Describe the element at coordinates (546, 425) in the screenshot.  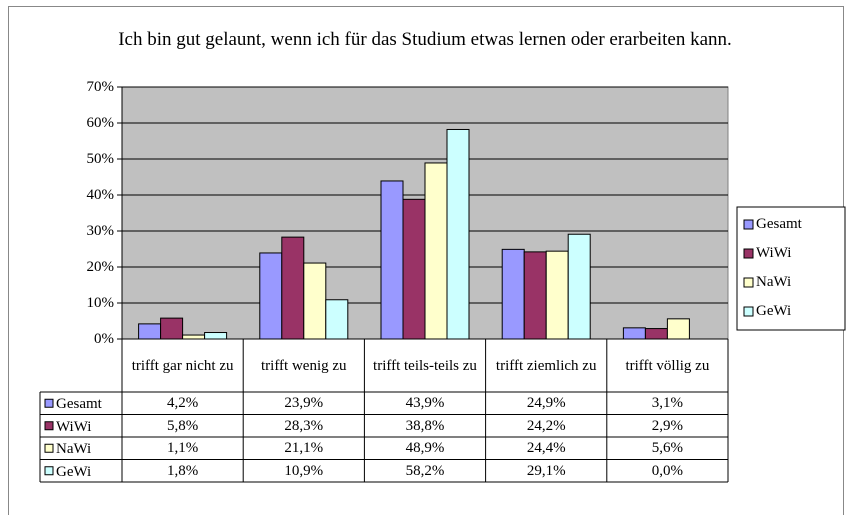
I see `data-table-value: 24,2%` at that location.